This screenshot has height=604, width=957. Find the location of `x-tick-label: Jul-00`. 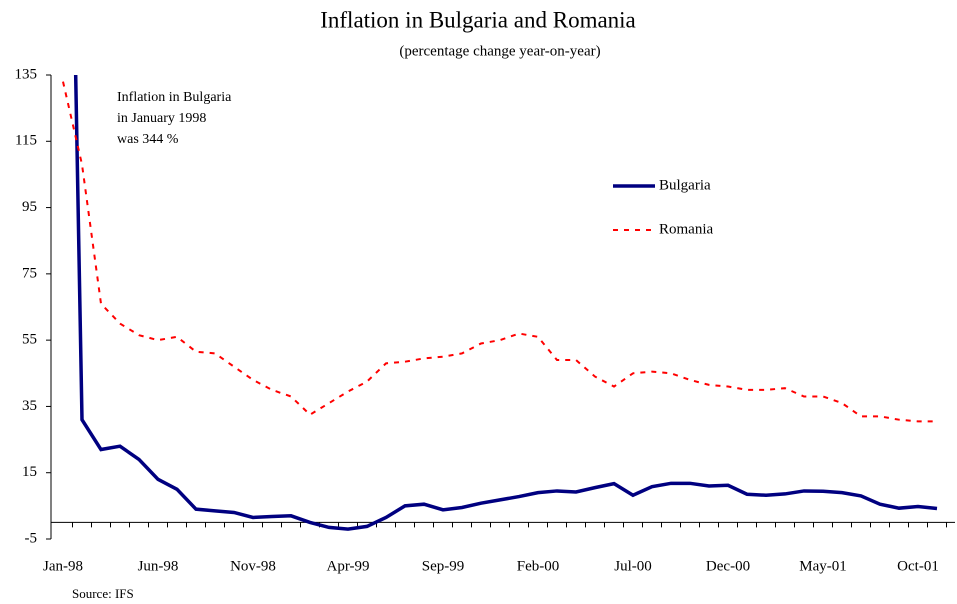

x-tick-label: Jul-00 is located at coordinates (633, 566).